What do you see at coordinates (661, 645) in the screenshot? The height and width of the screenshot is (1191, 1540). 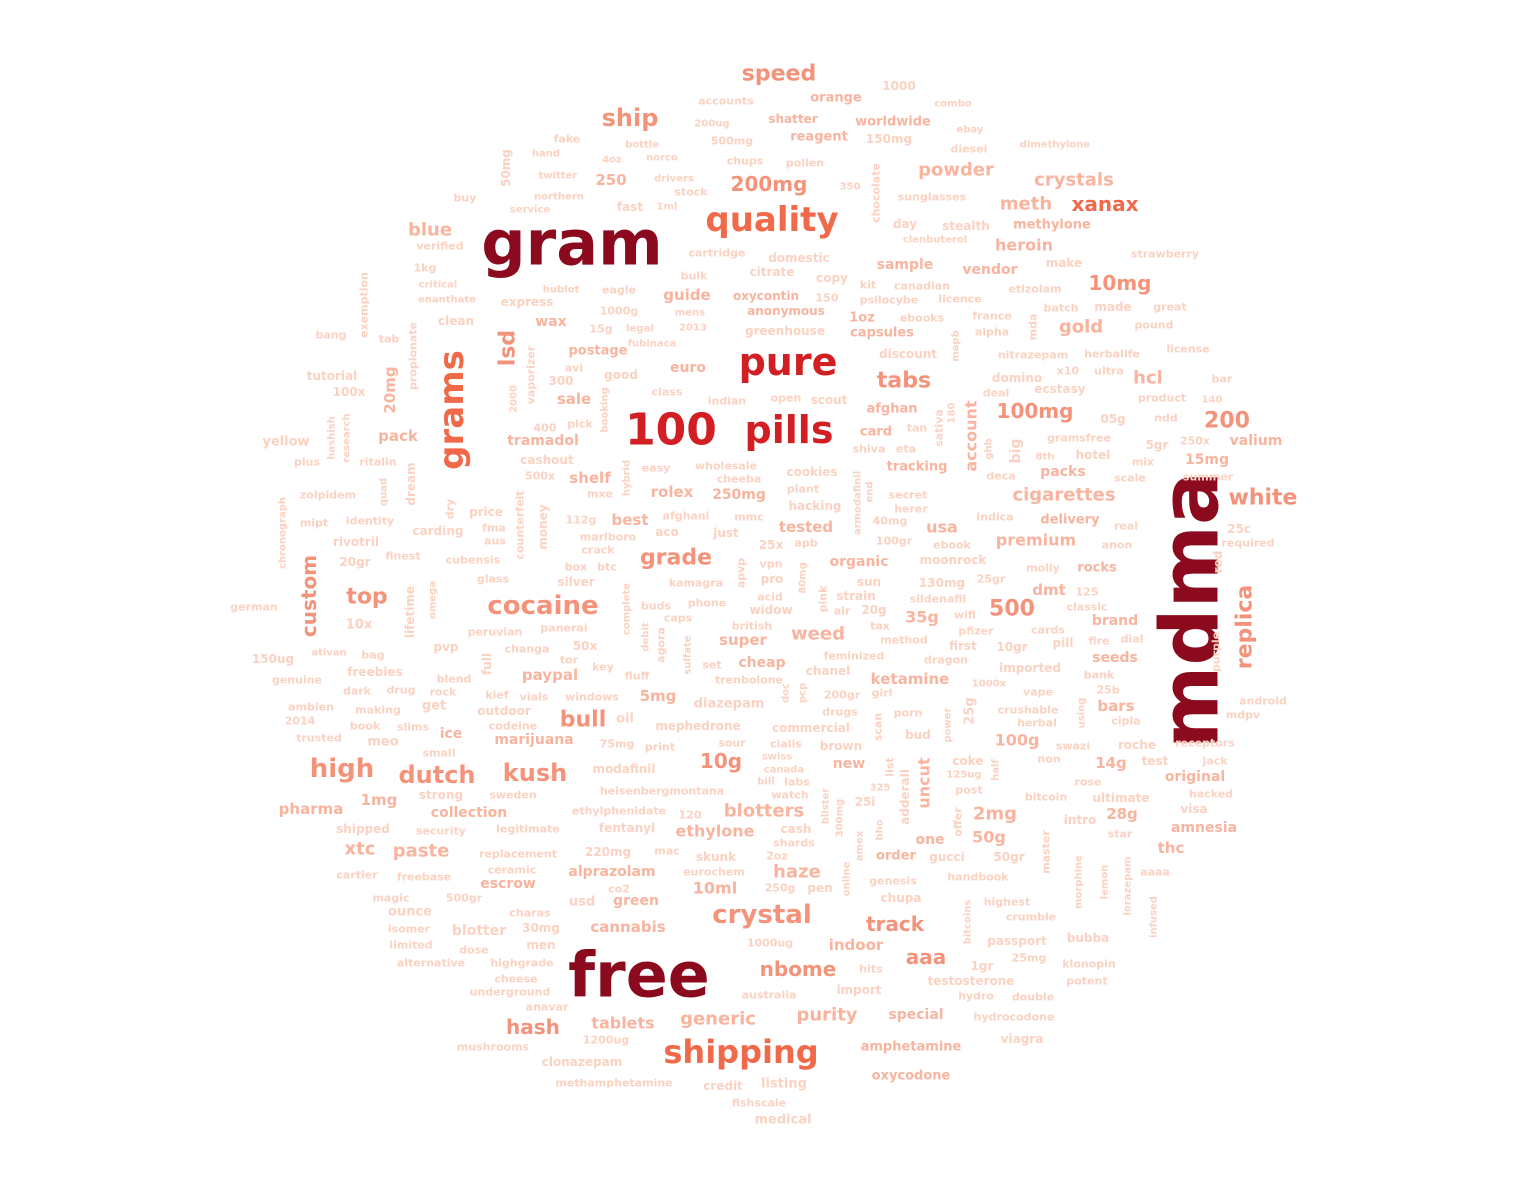 I see `cloud-word: agora` at bounding box center [661, 645].